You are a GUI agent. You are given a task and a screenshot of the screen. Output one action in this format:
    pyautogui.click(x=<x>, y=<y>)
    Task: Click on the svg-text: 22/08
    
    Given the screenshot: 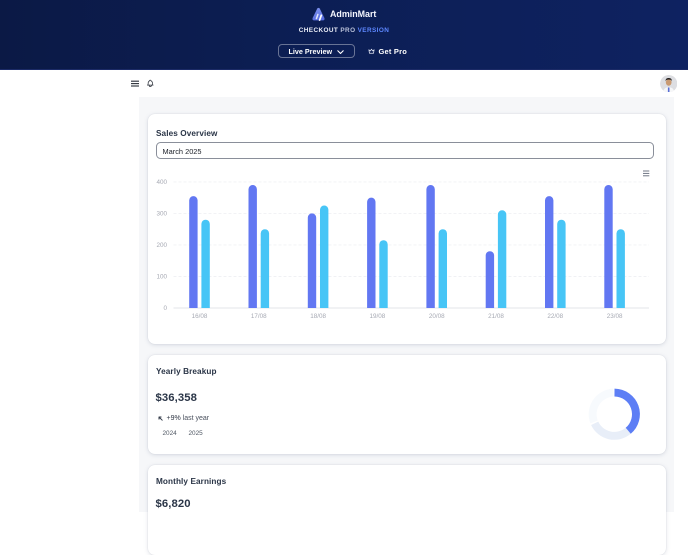 What is the action you would take?
    pyautogui.click(x=555, y=316)
    